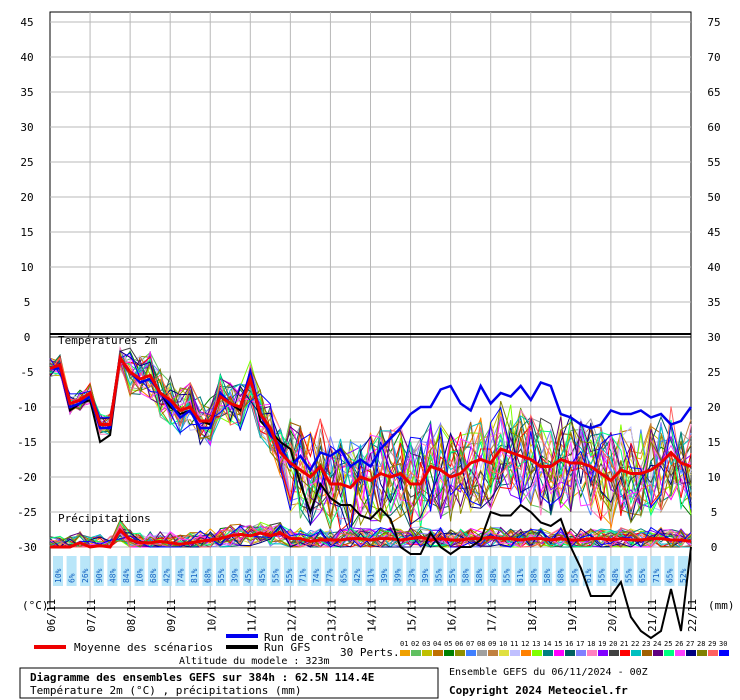 Image resolution: width=740 pixels, height=700 pixels. Describe the element at coordinates (713, 372) in the screenshot. I see `right-tick-label: 25` at that location.